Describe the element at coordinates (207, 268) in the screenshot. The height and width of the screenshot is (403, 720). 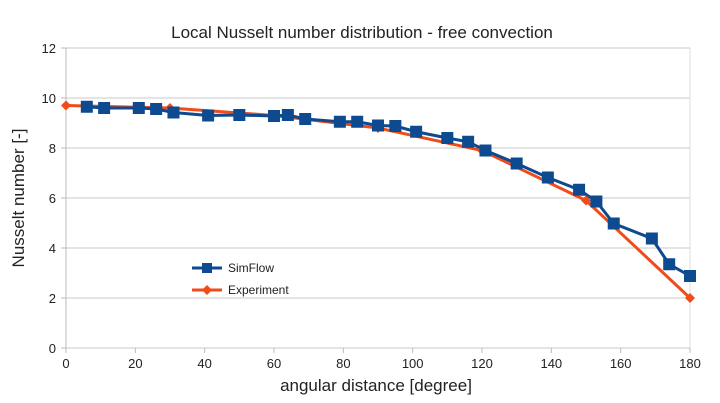
I see `legend-simflow-marker` at that location.